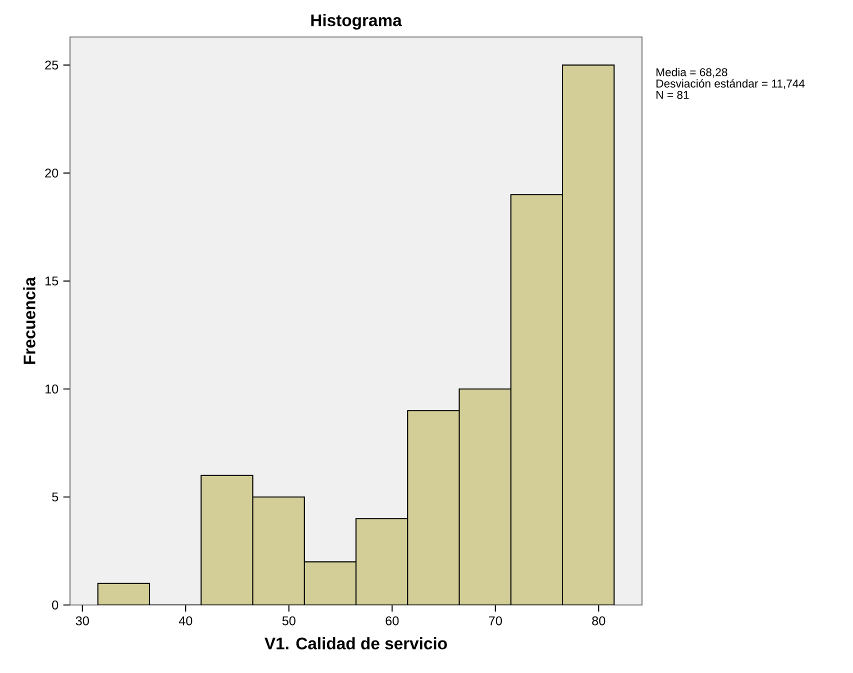 This screenshot has height=673, width=853. Describe the element at coordinates (55, 497) in the screenshot. I see `y-tick-label: 5` at that location.